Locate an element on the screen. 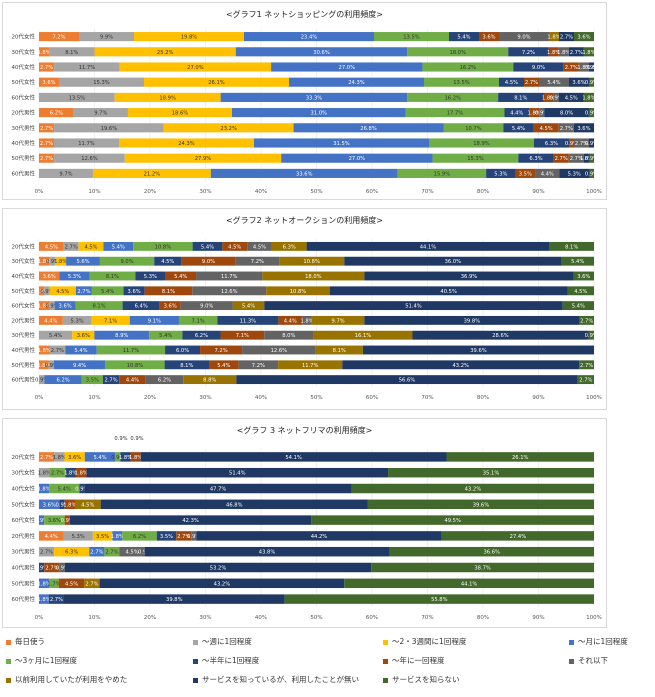  data-label: 18.0% is located at coordinates (458, 53).